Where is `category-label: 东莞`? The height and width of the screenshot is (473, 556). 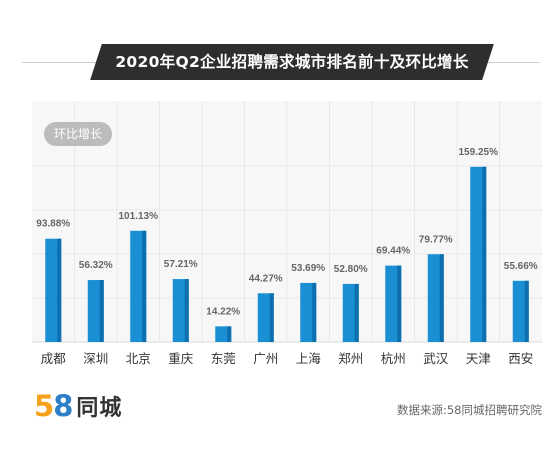 category-label: 东莞 is located at coordinates (223, 358).